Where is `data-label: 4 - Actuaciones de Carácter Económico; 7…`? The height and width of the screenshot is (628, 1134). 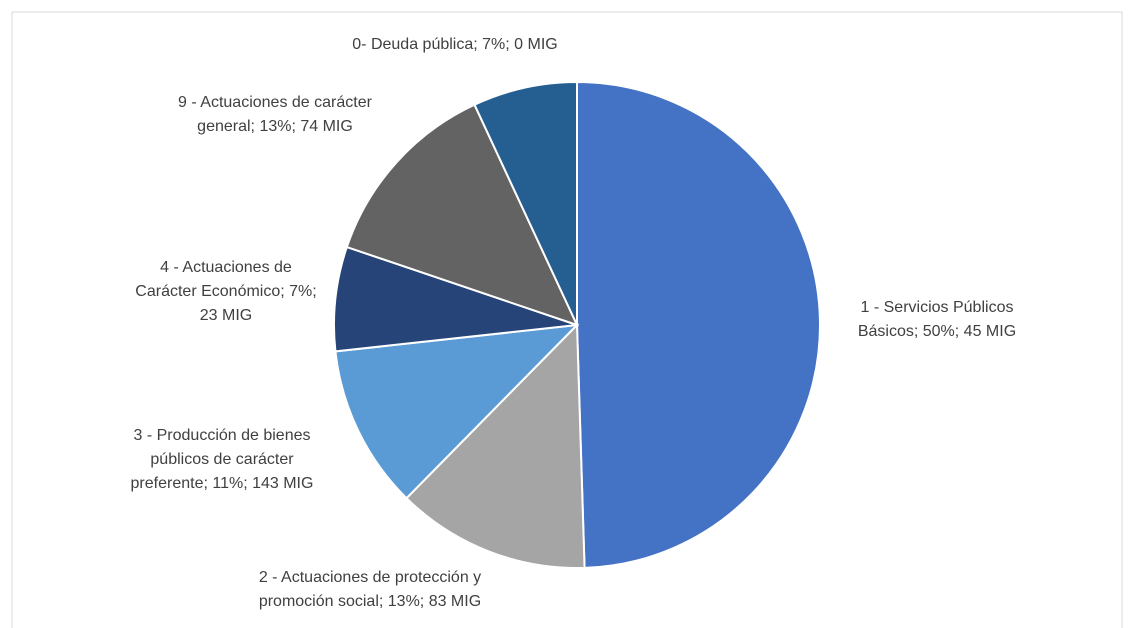 data-label: 4 - Actuaciones de Carácter Económico; 7… is located at coordinates (226, 291).